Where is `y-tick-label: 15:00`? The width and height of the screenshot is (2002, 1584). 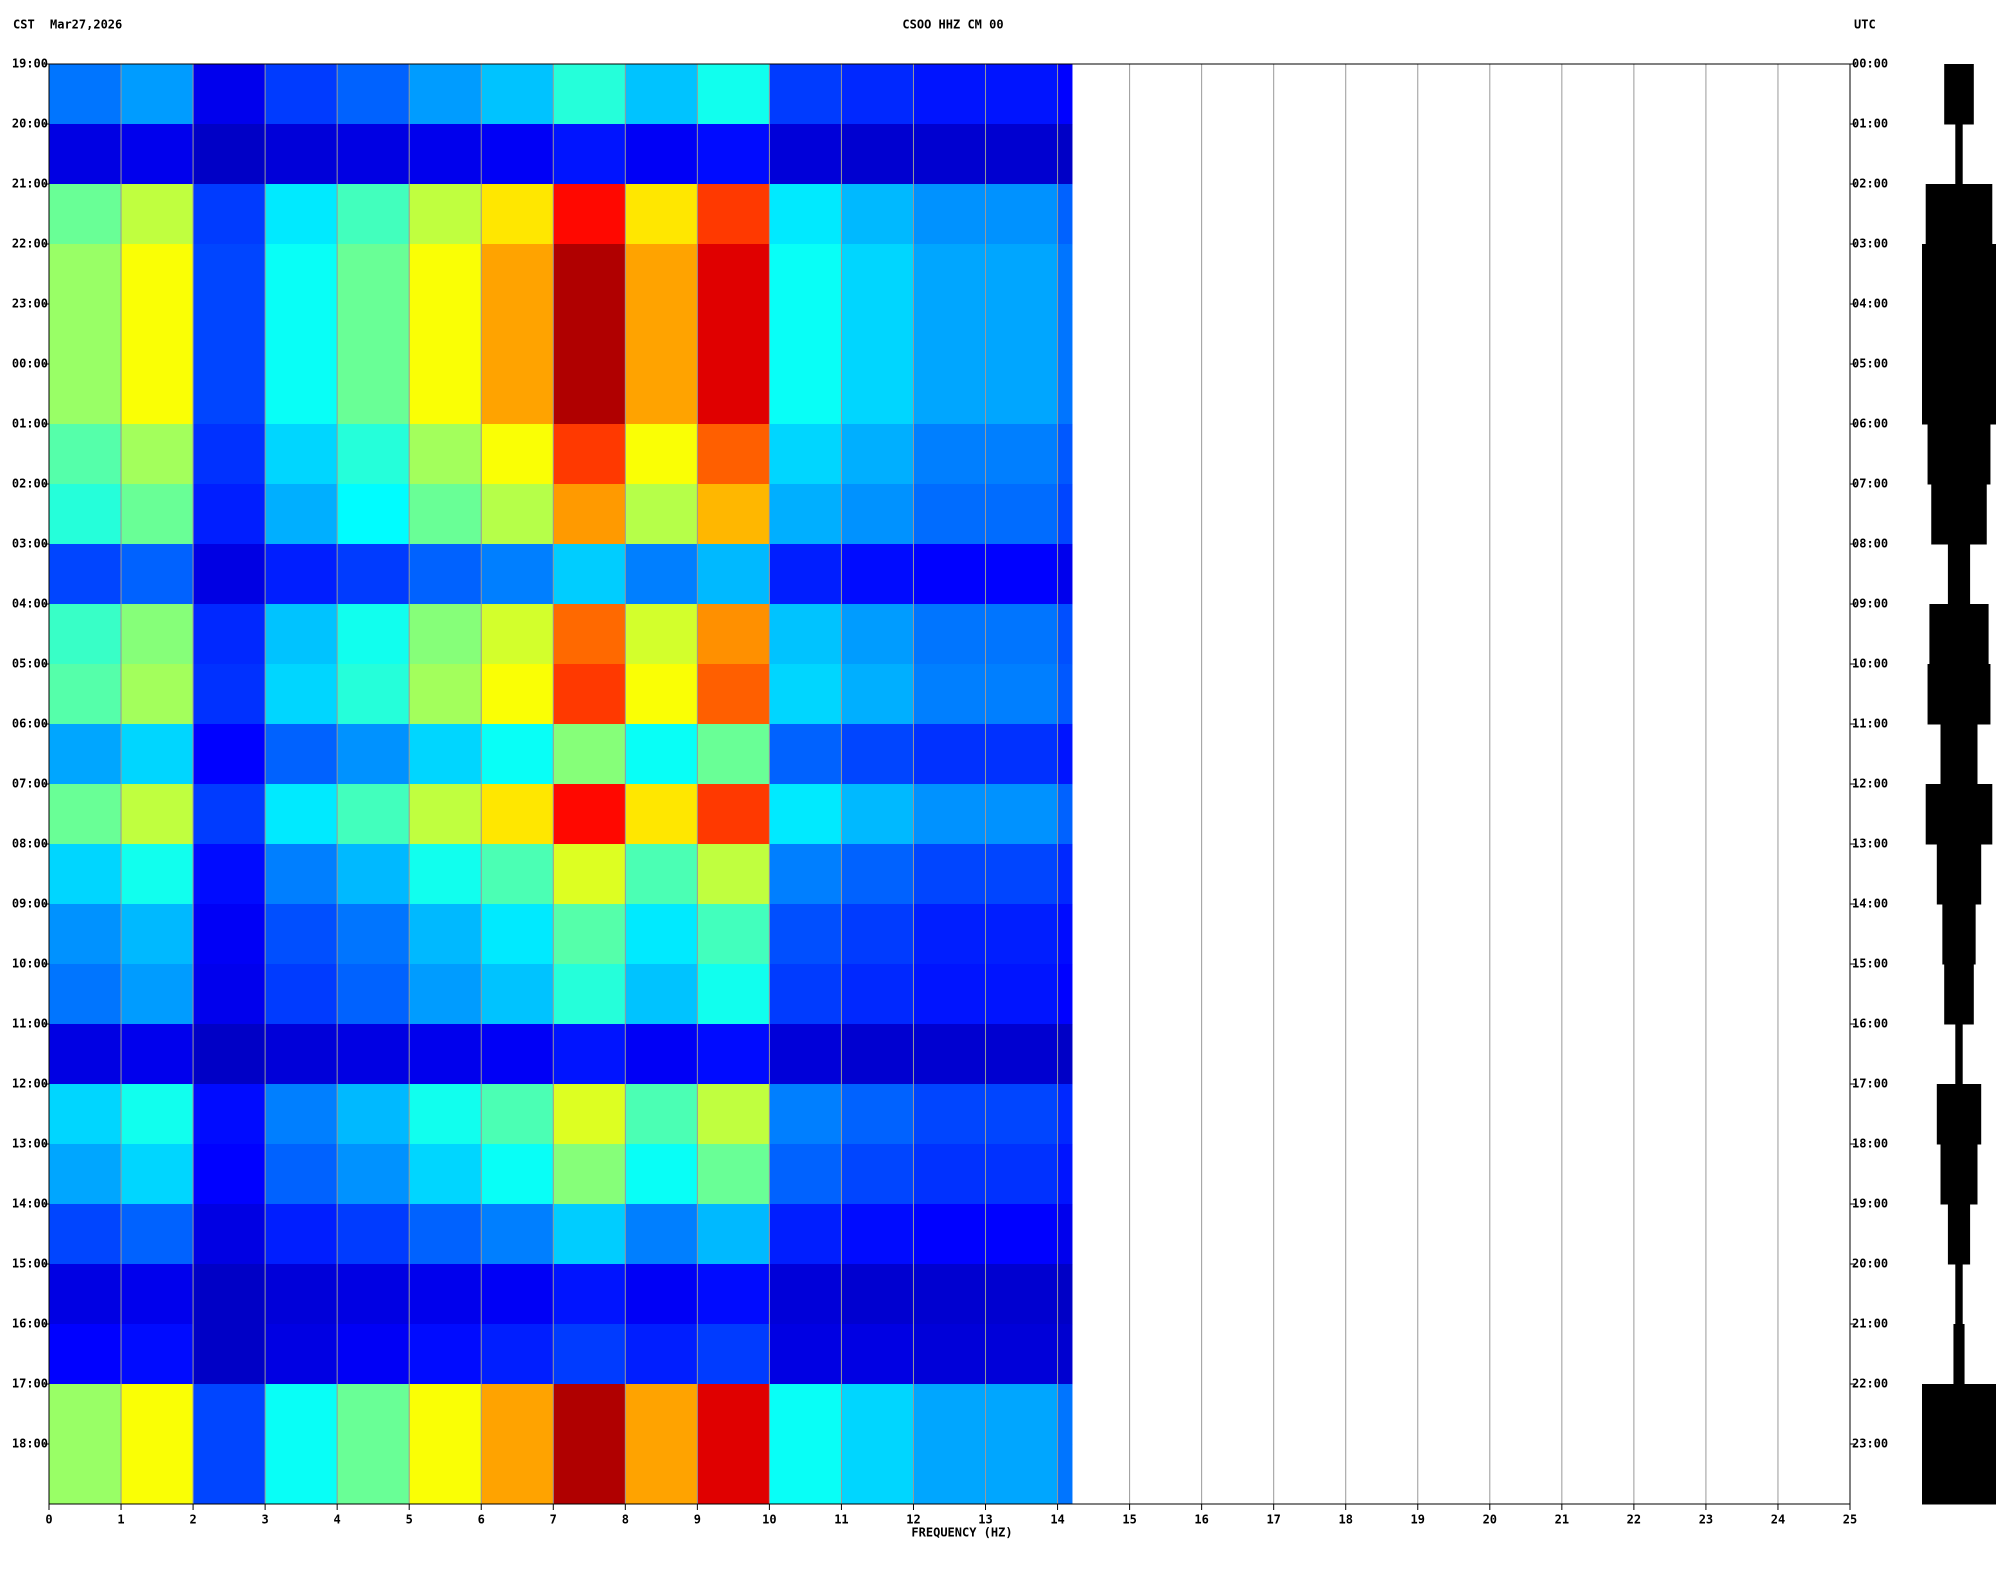 y-tick-label: 15:00 is located at coordinates (30, 1264).